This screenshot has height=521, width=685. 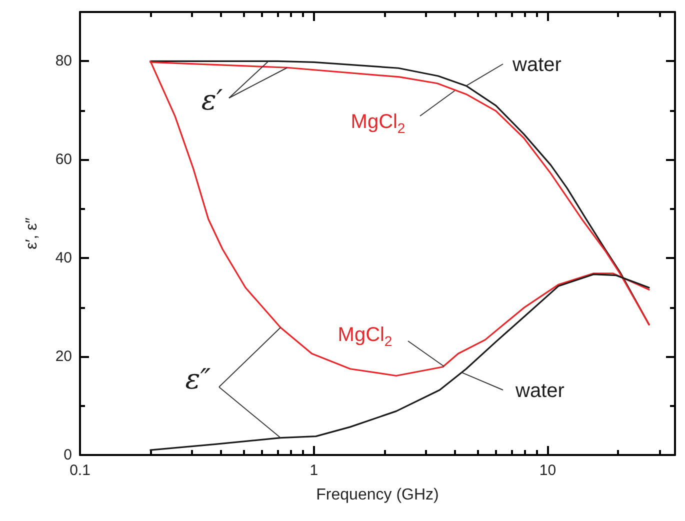 What do you see at coordinates (63, 357) in the screenshot?
I see `y-tick-label: 20` at bounding box center [63, 357].